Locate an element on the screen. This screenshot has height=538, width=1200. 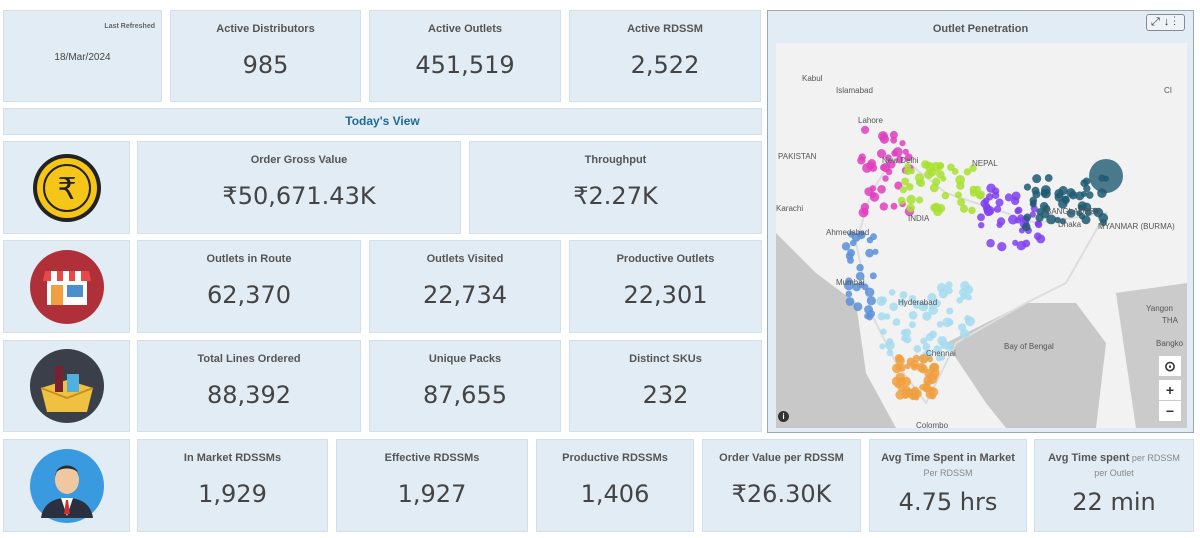
zoom-out-button: − is located at coordinates (1170, 411).